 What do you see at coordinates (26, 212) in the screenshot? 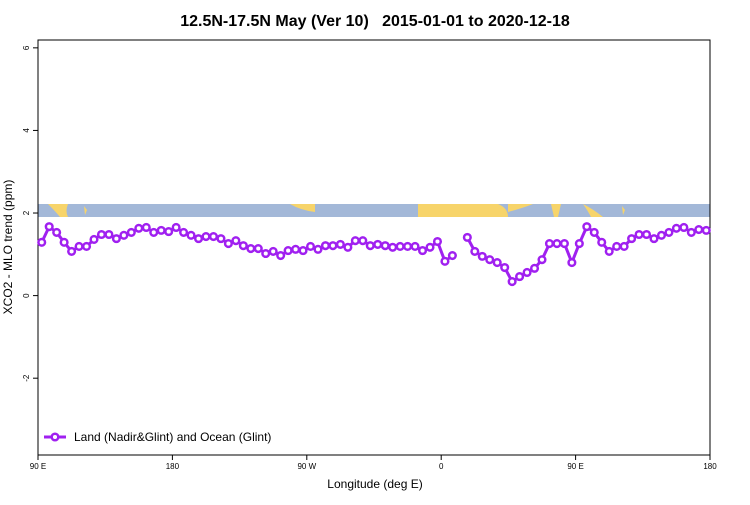
I see `y-tick-label: 2` at bounding box center [26, 212].